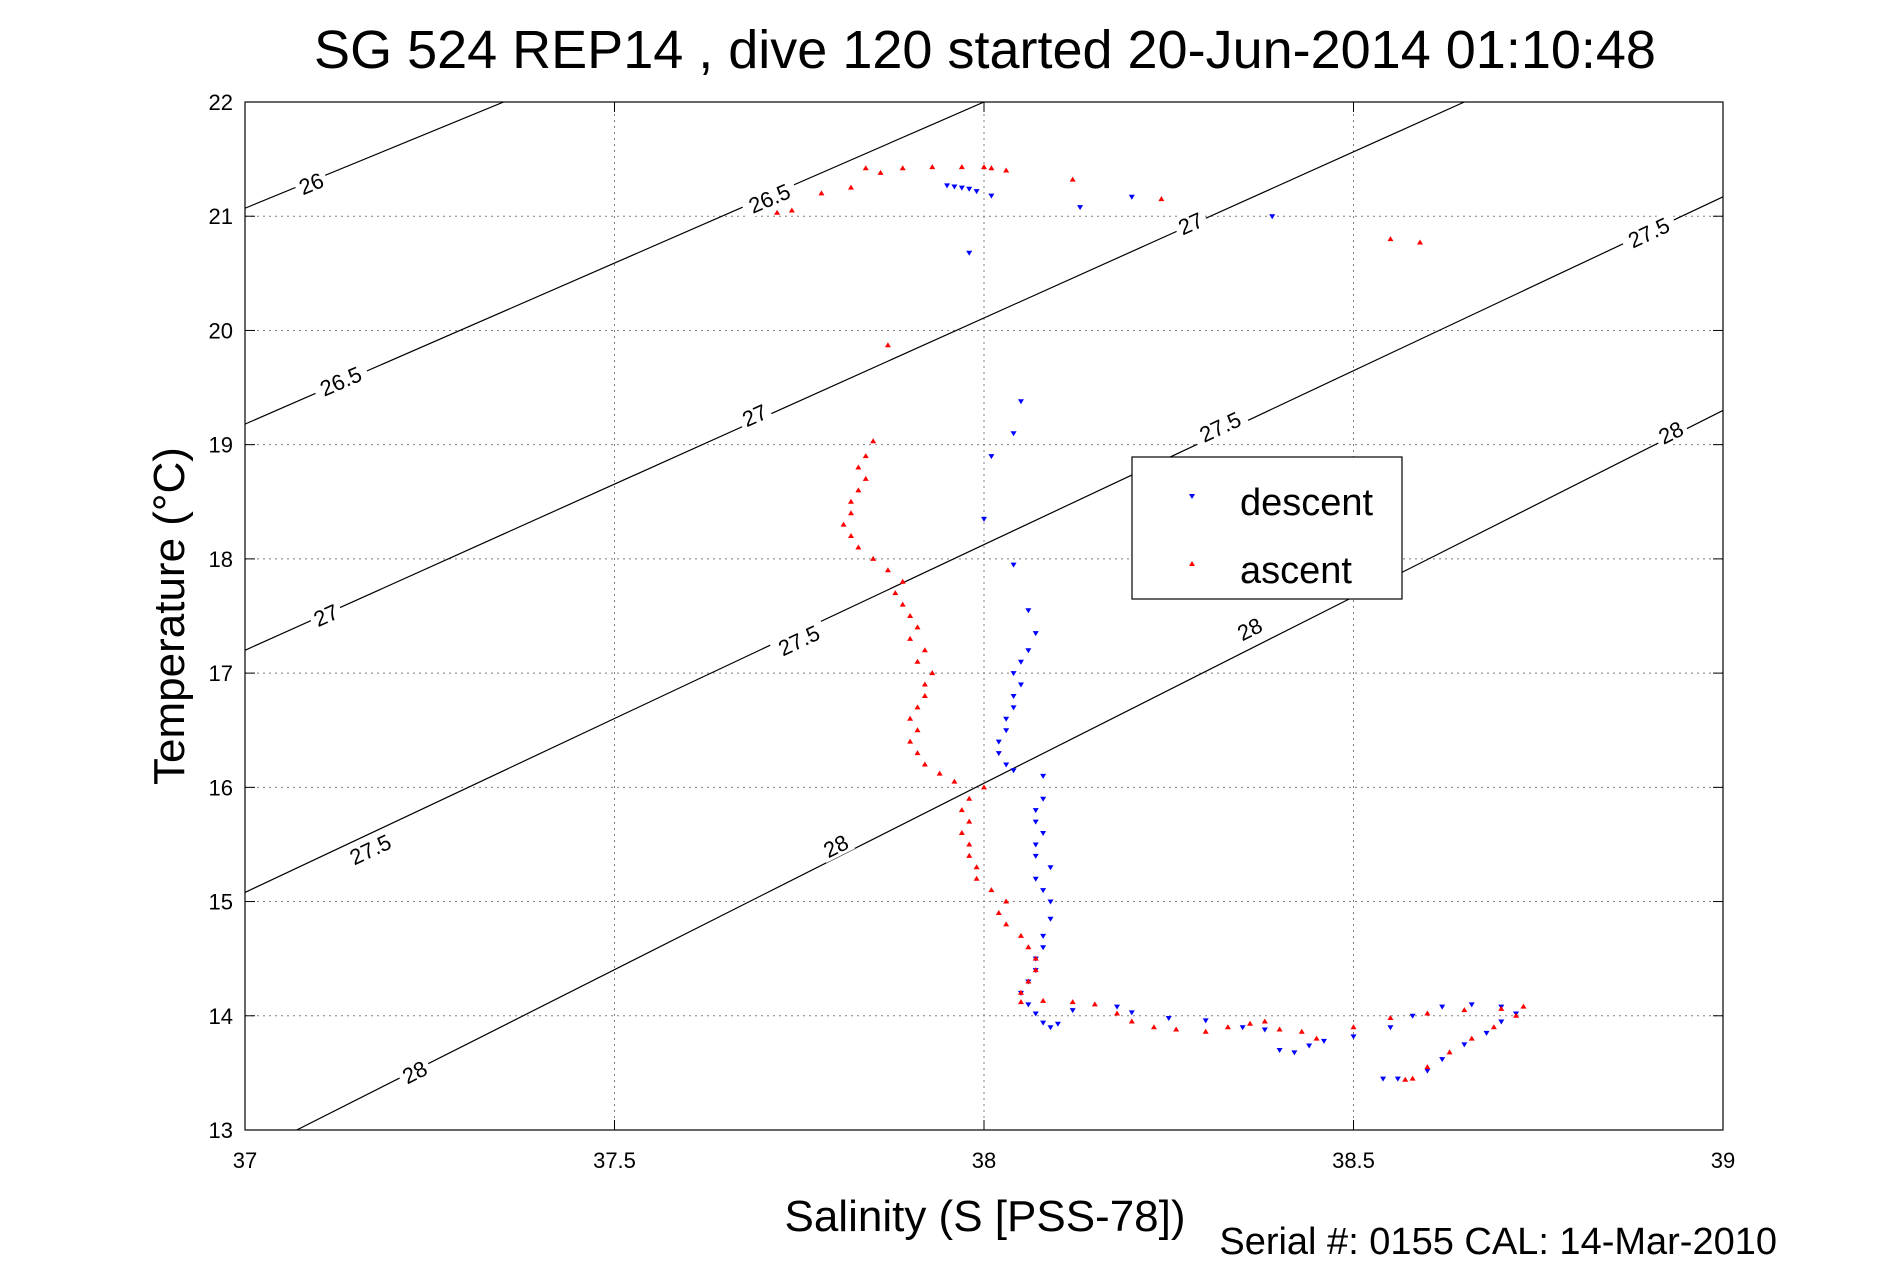  Describe the element at coordinates (984, 1216) in the screenshot. I see `x-axis-title: Salinity (S [PSS-78])` at that location.